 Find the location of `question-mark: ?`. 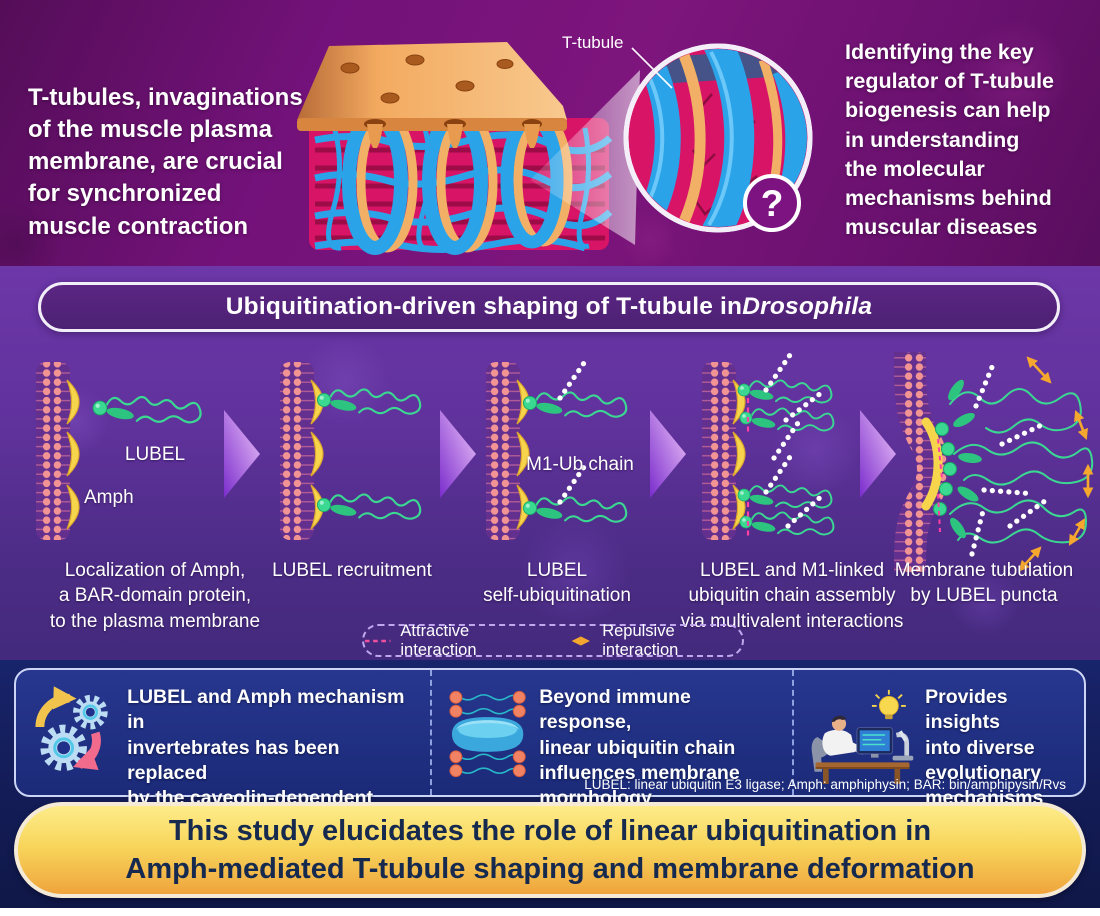

question-mark: ? is located at coordinates (772, 203).